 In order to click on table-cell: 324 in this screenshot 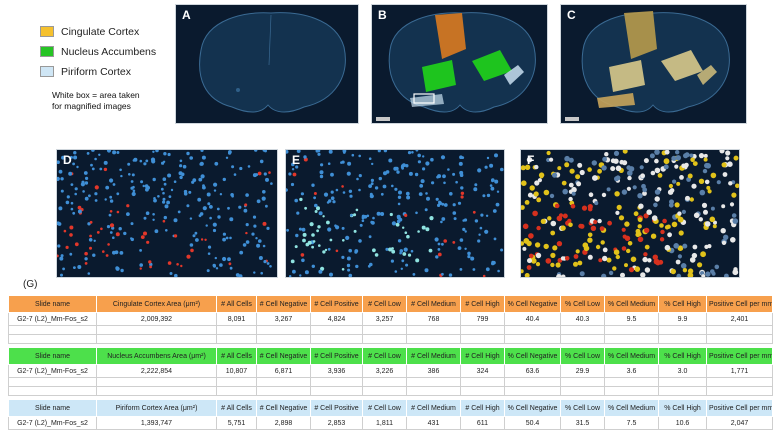, I will do `click(482, 371)`.